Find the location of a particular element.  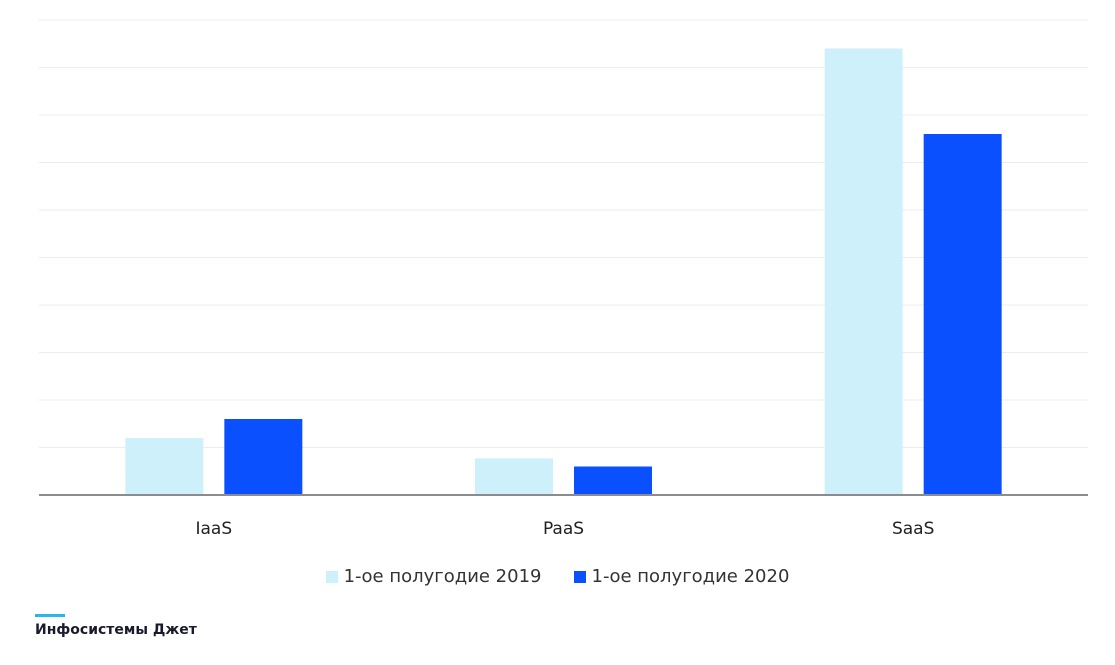

legend-label-2019: 1-ое полугодие 2019 is located at coordinates (442, 576).